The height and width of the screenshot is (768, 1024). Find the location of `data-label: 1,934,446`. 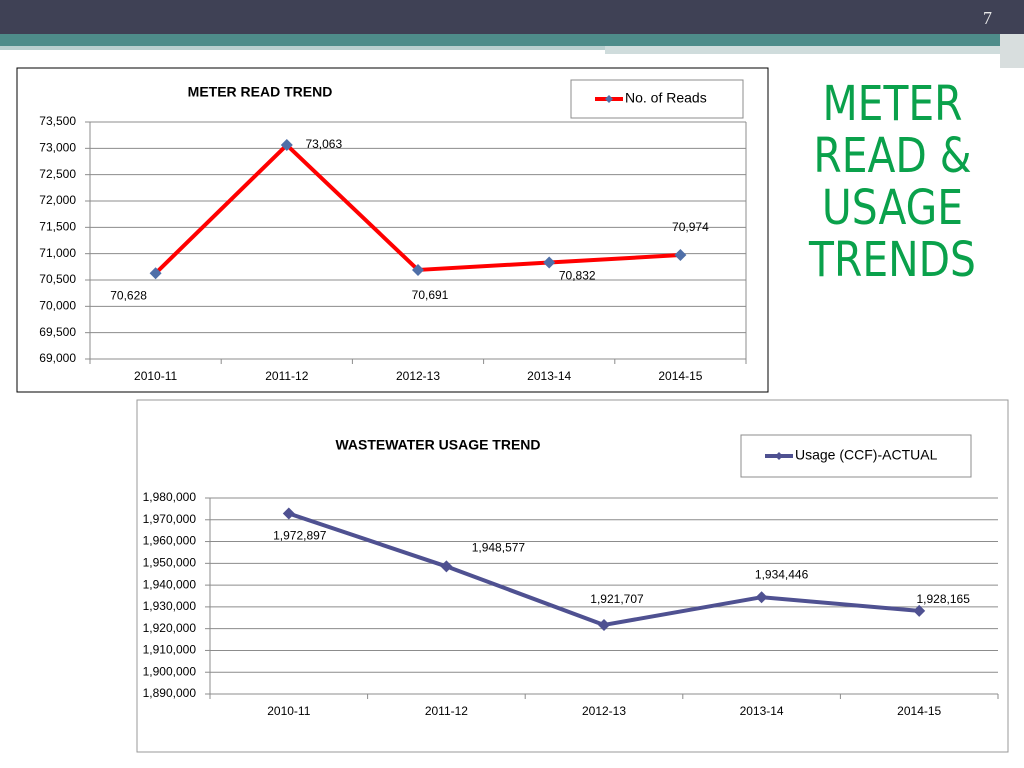

data-label: 1,934,446 is located at coordinates (782, 574).